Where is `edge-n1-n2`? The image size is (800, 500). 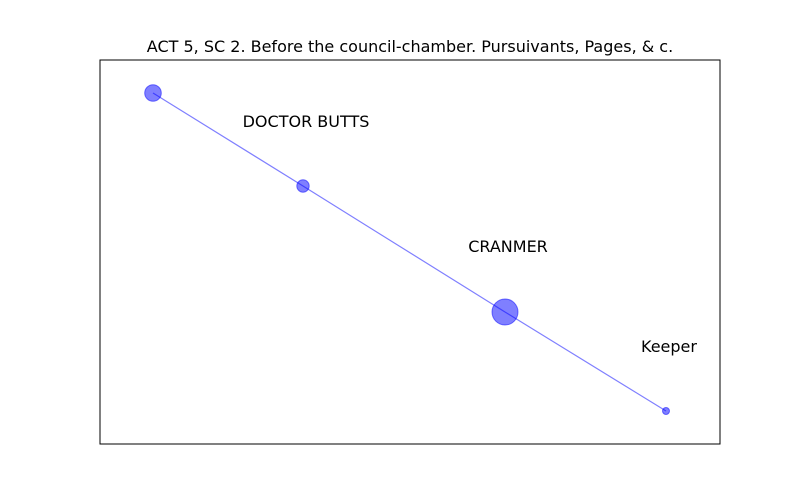
edge-n1-n2 is located at coordinates (228, 139).